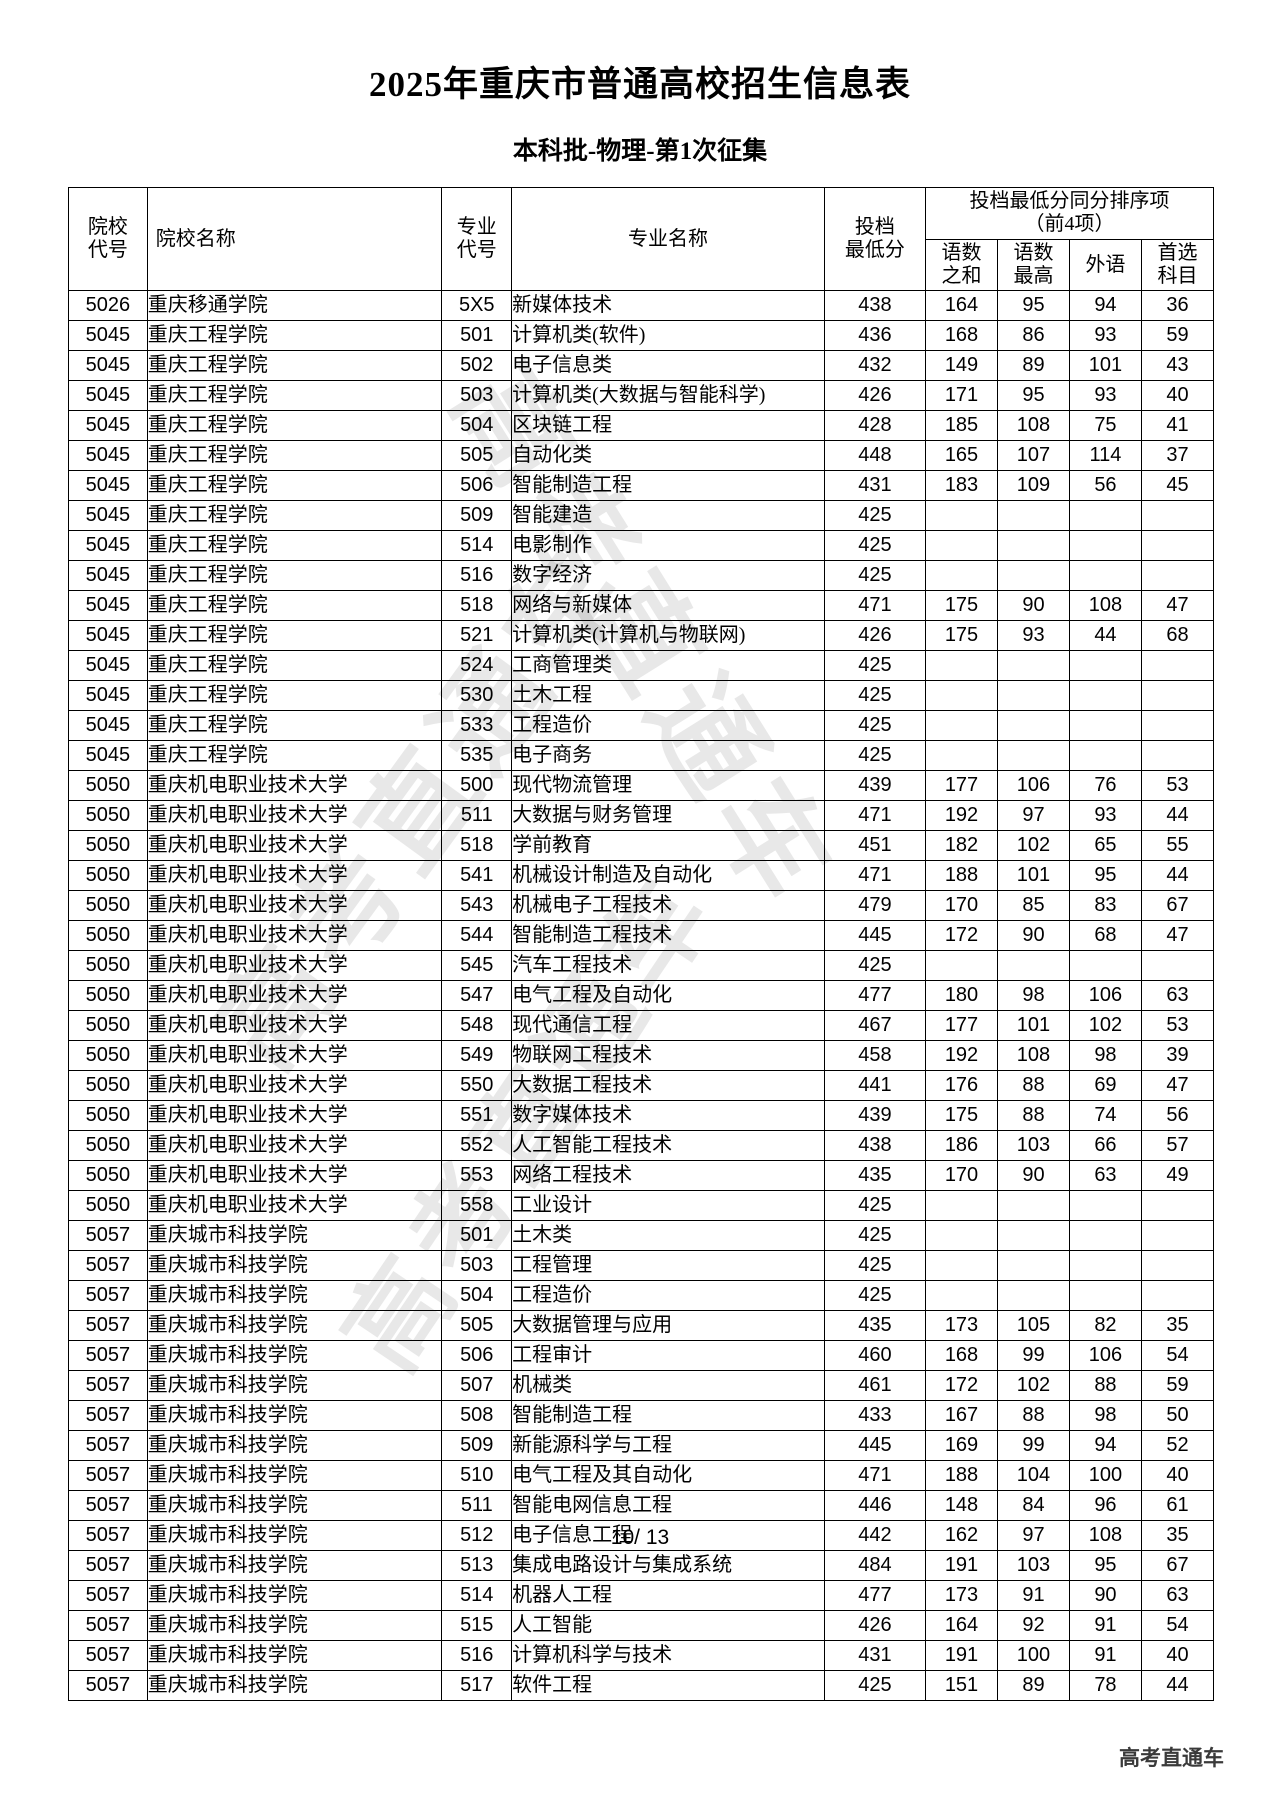 This screenshot has height=1811, width=1280. What do you see at coordinates (477, 695) in the screenshot?
I see `cell-major-code: 530` at bounding box center [477, 695].